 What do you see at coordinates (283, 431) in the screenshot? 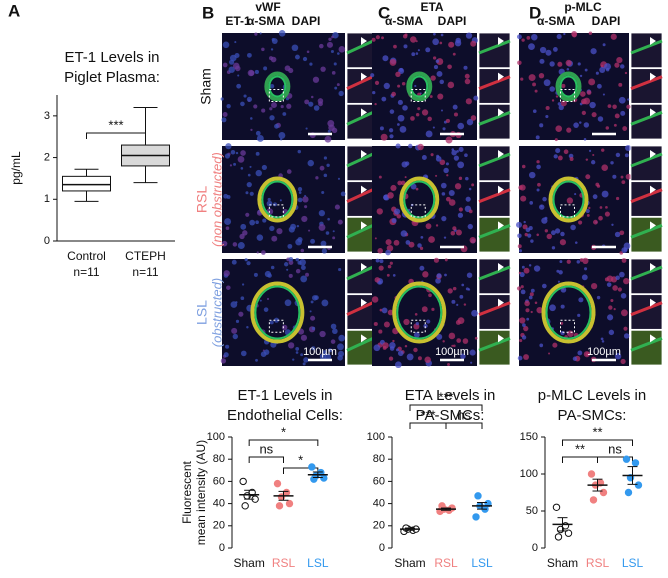
I see `significance: *` at bounding box center [283, 431].